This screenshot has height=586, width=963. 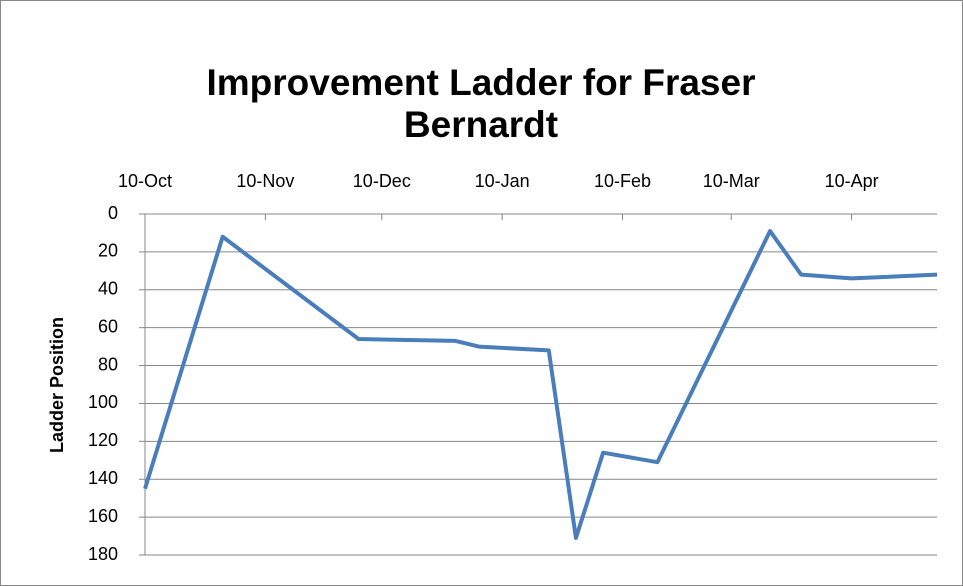 What do you see at coordinates (382, 181) in the screenshot?
I see `x-tick-label: 10-Dec` at bounding box center [382, 181].